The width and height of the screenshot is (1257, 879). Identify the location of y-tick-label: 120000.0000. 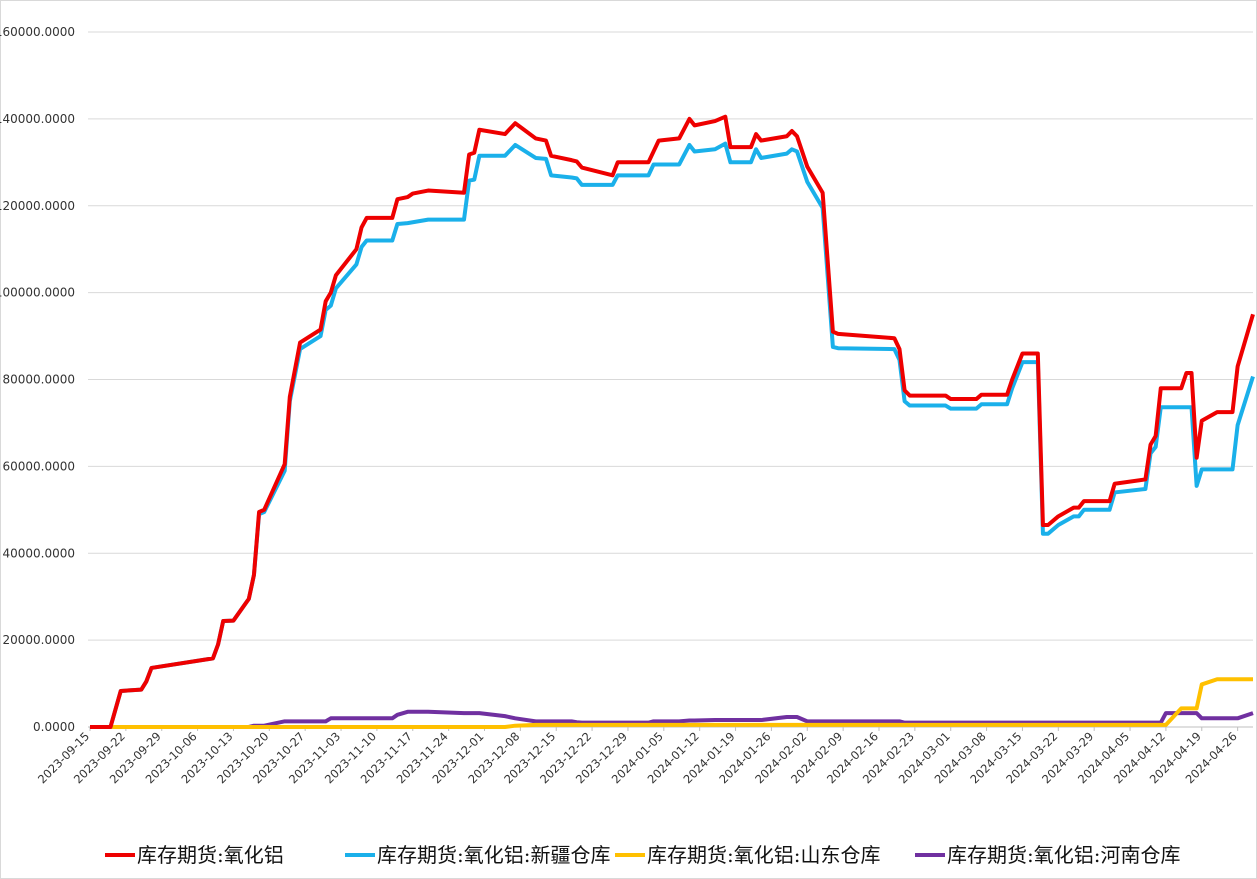
(37, 206).